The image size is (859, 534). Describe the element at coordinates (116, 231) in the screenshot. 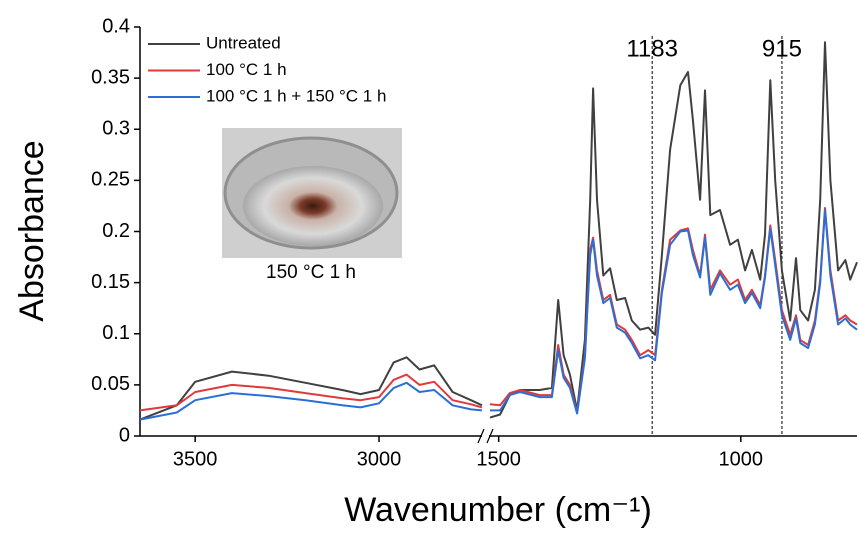

I see `y-tick-label: 0.2` at that location.